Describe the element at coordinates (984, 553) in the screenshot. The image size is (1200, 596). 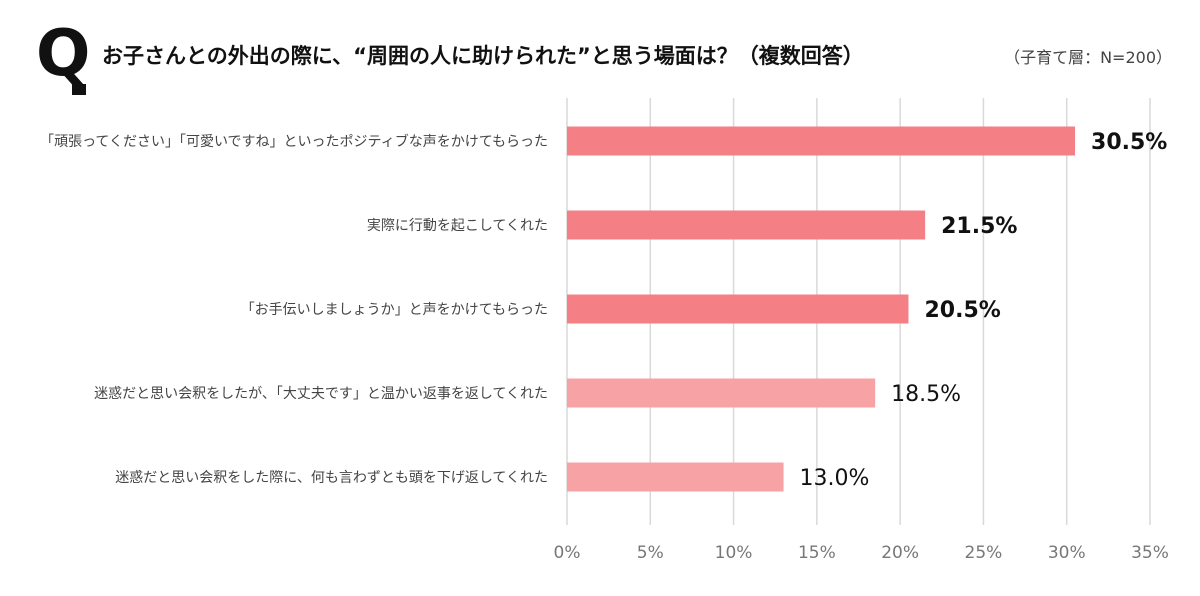
I see `x-tick-label: 25%` at that location.